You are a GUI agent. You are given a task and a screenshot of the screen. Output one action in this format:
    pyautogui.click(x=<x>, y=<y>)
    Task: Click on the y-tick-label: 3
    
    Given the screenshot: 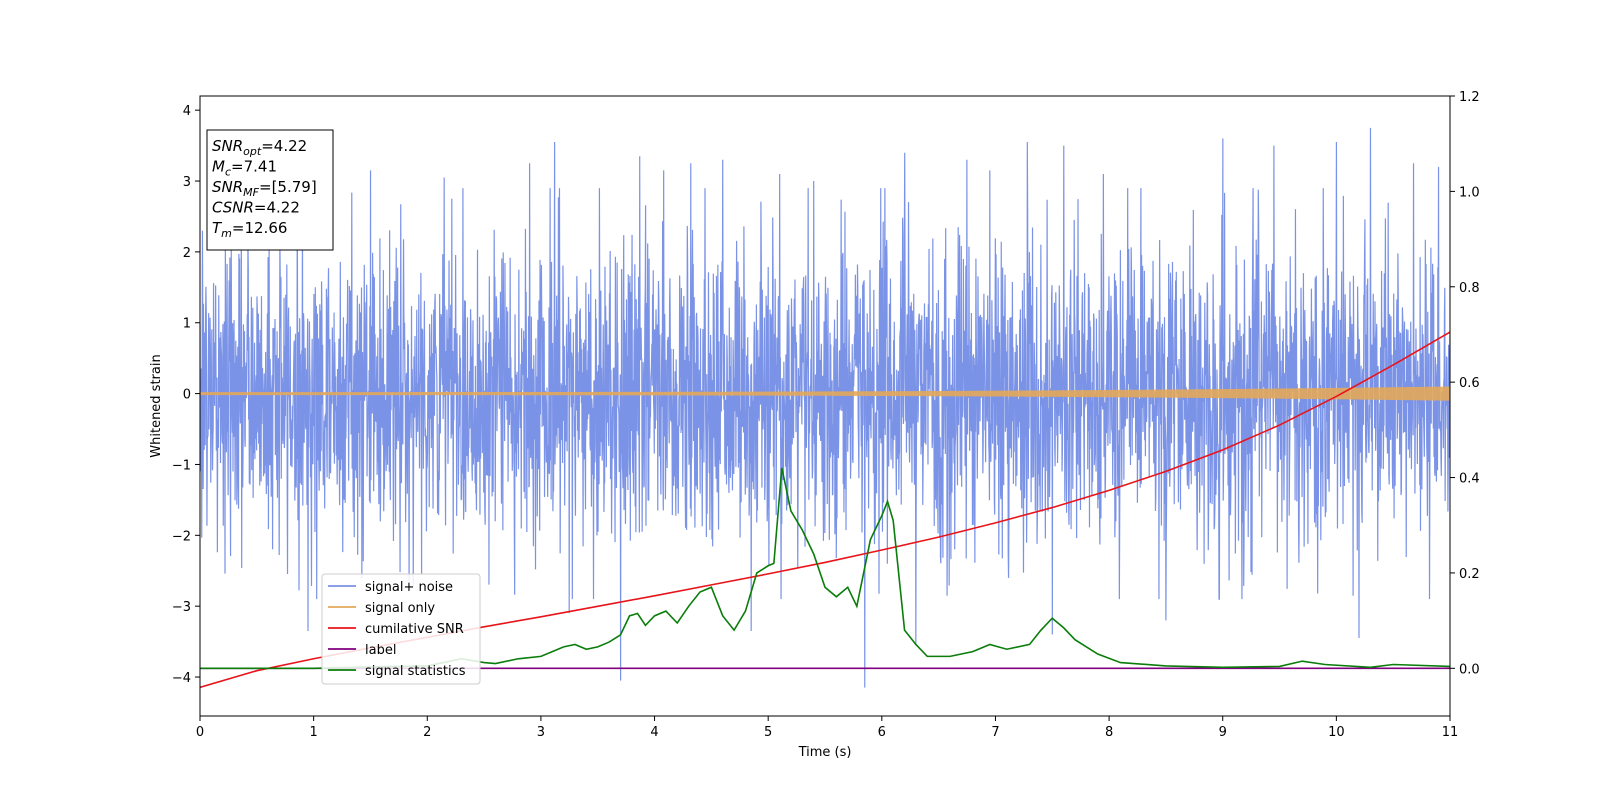 What is the action you would take?
    pyautogui.click(x=187, y=182)
    